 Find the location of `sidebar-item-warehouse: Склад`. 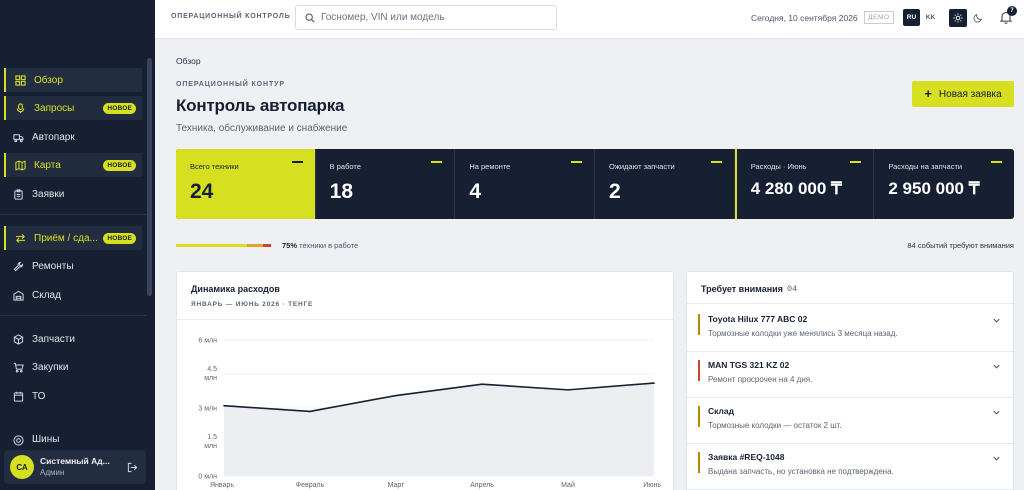

sidebar-item-warehouse: Склад is located at coordinates (73, 295).